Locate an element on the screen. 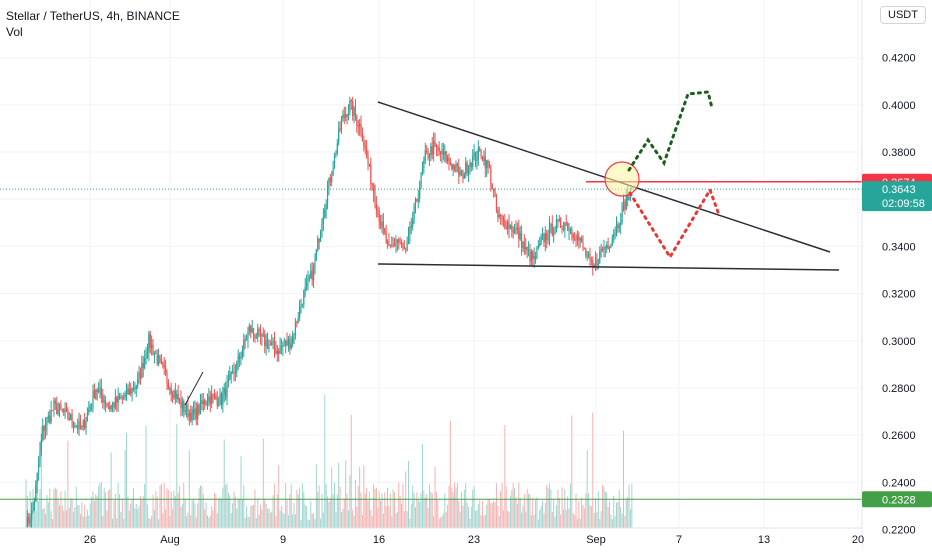 The height and width of the screenshot is (555, 932). time-tick-label: 13 is located at coordinates (764, 540).